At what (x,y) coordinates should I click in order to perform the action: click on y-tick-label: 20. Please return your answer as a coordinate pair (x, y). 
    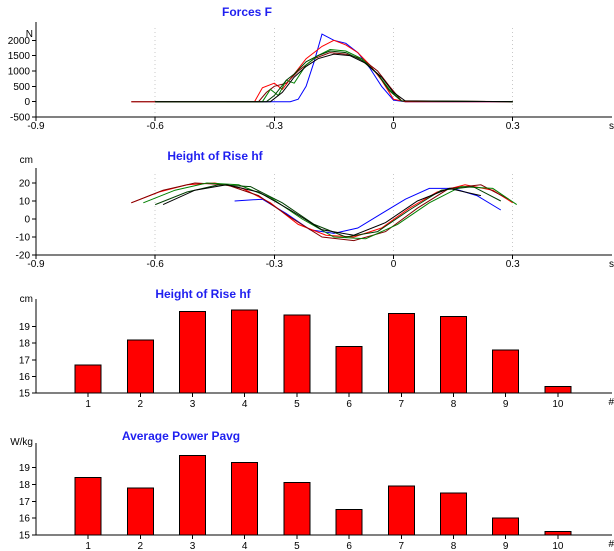
    Looking at the image, I should click on (25, 184).